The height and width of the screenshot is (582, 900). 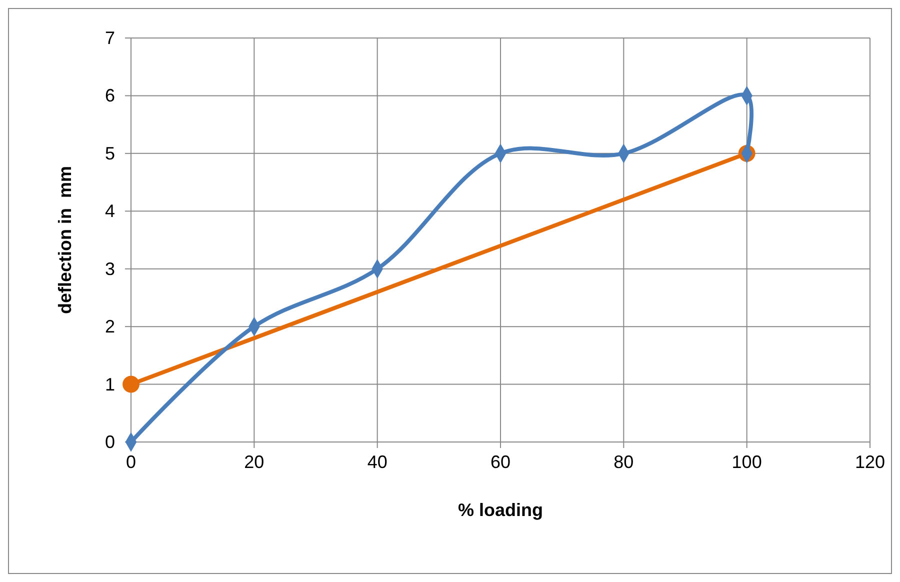 What do you see at coordinates (624, 462) in the screenshot?
I see `x-tick-label: 80` at bounding box center [624, 462].